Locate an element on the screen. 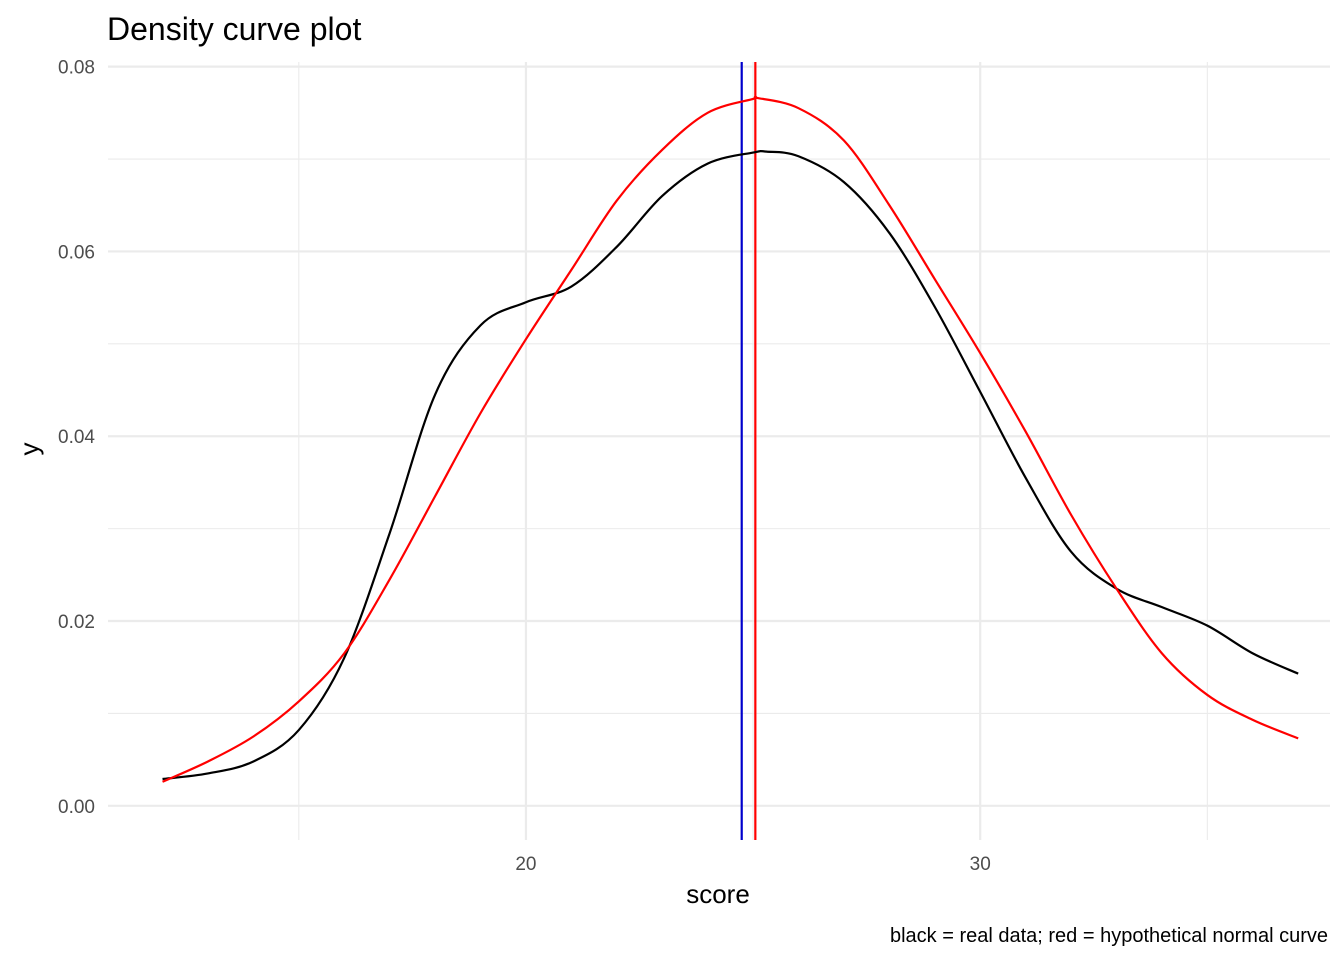 The width and height of the screenshot is (1344, 960). y-axis-title: y is located at coordinates (29, 449).